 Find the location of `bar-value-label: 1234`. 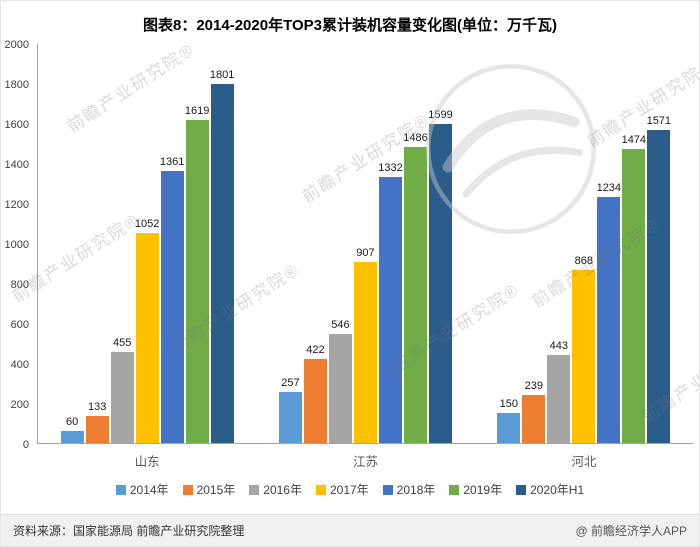

bar-value-label: 1234 is located at coordinates (609, 187).